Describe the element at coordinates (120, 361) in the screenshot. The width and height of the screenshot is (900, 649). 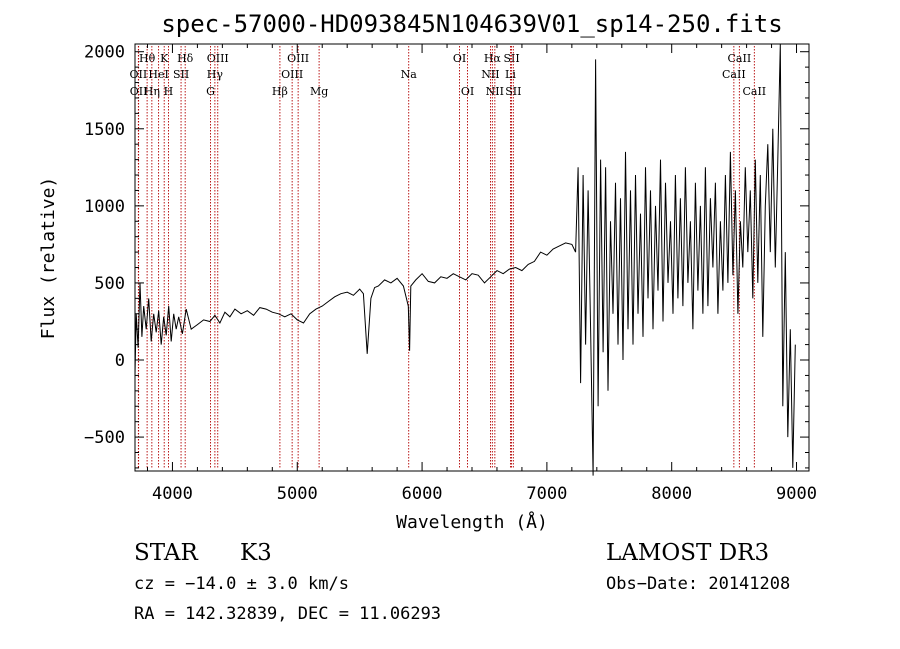
I see `y-tick-label: 0` at that location.